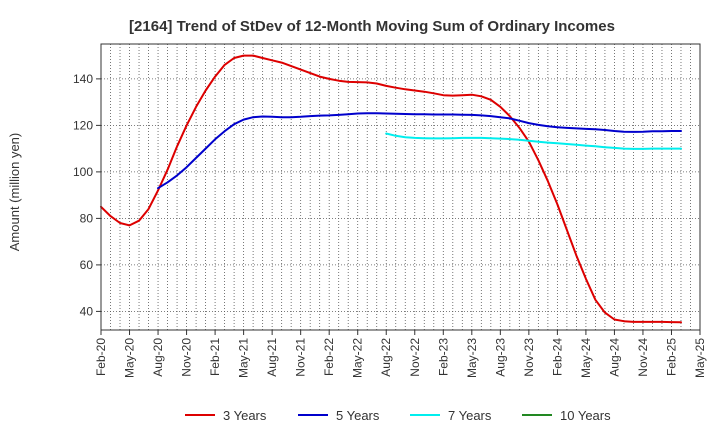 This screenshot has width=720, height=440. I want to click on x-tick-label: Aug-20, so click(158, 357).